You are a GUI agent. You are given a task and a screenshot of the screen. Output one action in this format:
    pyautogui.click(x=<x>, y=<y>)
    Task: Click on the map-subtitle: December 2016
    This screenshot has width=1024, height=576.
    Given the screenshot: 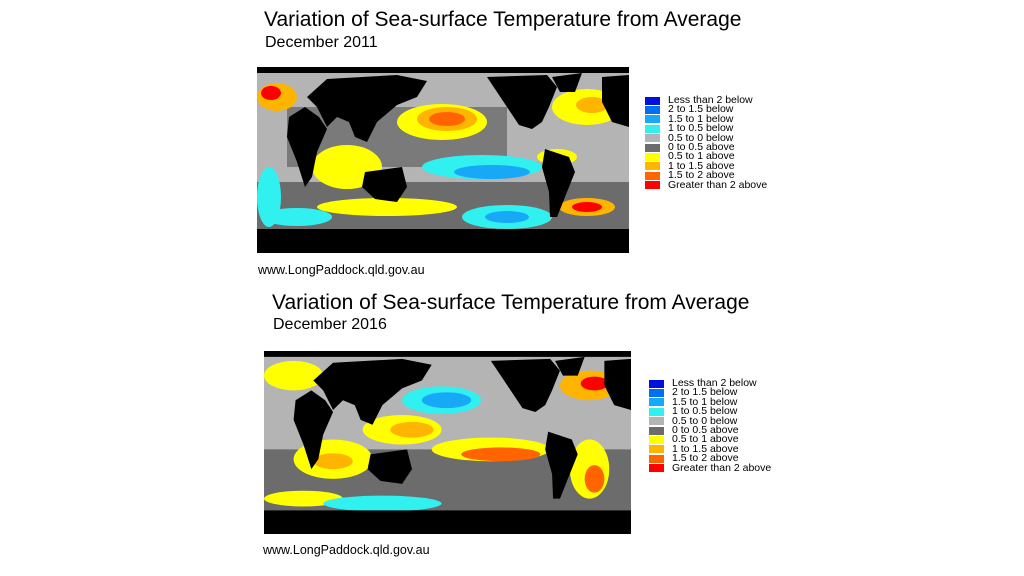 What is the action you would take?
    pyautogui.click(x=330, y=324)
    